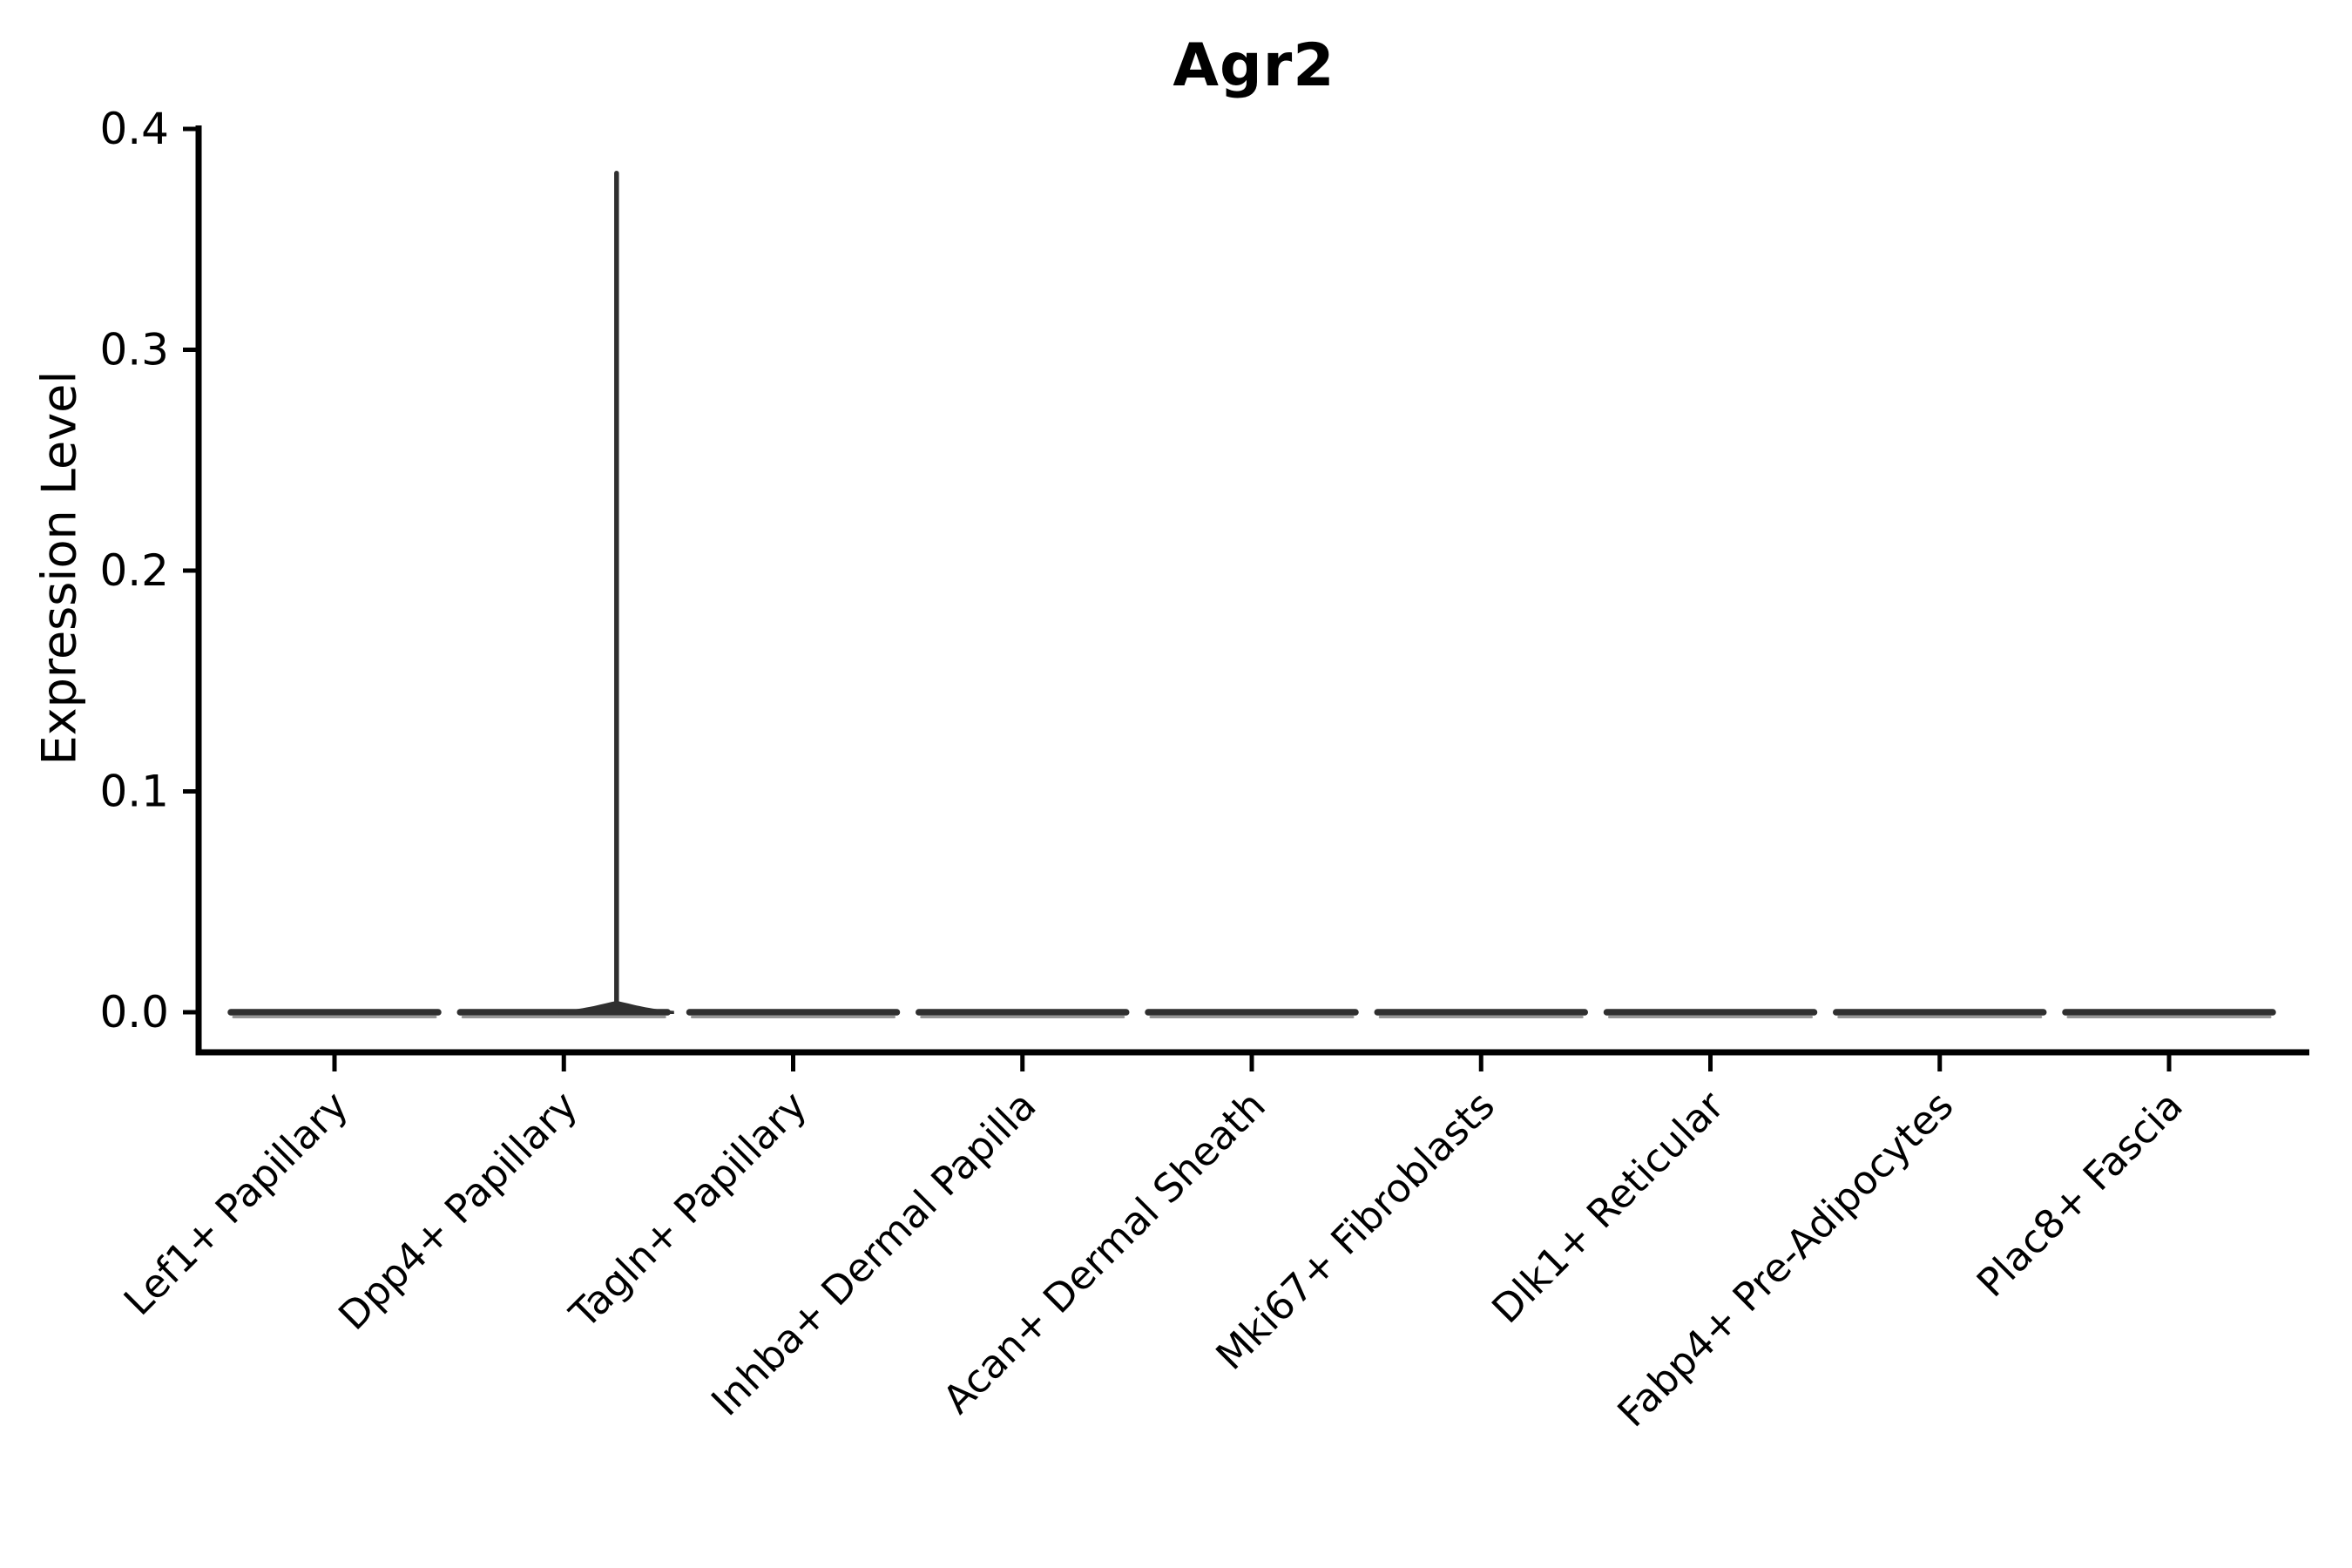 This screenshot has height=1568, width=2352. I want to click on y-tick-label: 0.1, so click(134, 792).